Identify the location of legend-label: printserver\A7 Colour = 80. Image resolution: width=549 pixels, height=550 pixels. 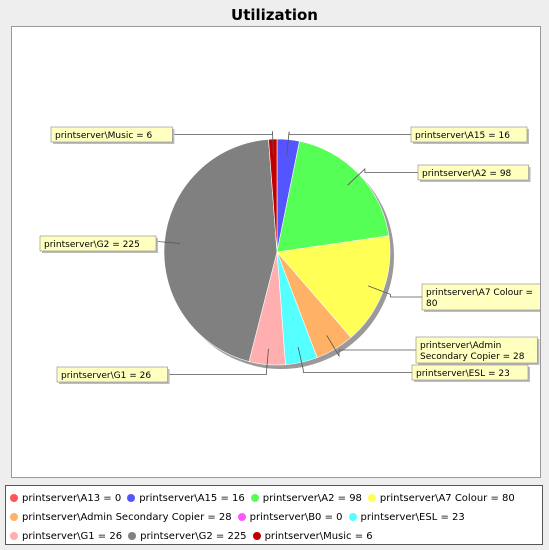
(447, 498).